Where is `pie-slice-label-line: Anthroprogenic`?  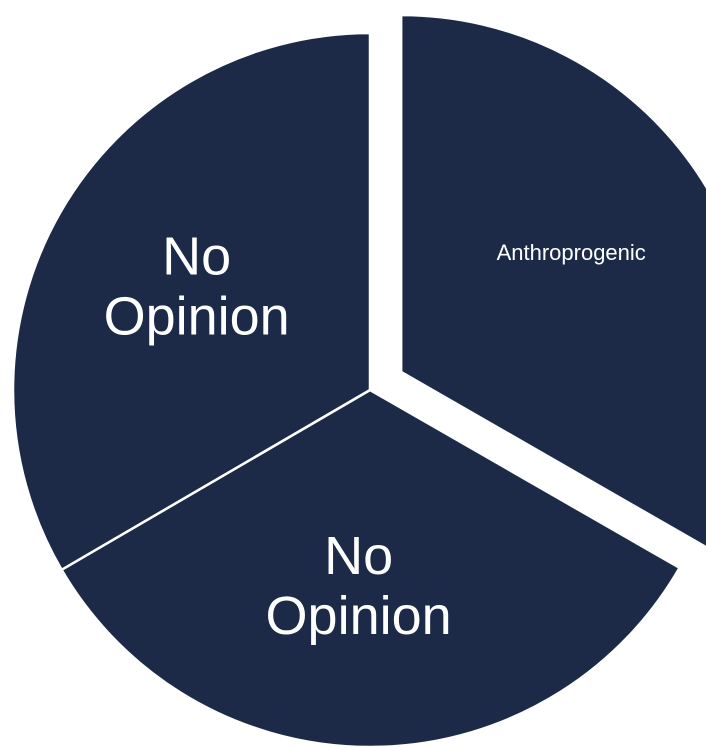
pie-slice-label-line: Anthroprogenic is located at coordinates (571, 252).